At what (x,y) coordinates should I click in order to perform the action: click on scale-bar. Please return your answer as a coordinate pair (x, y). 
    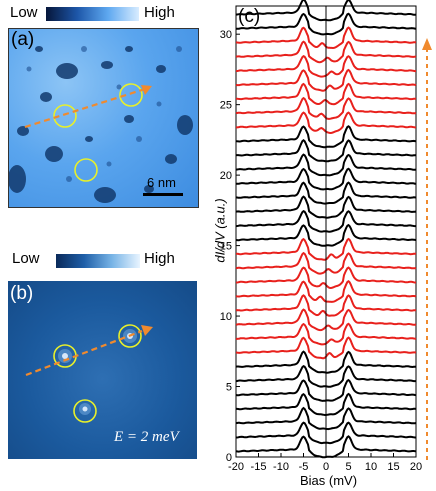
    Looking at the image, I should click on (163, 194).